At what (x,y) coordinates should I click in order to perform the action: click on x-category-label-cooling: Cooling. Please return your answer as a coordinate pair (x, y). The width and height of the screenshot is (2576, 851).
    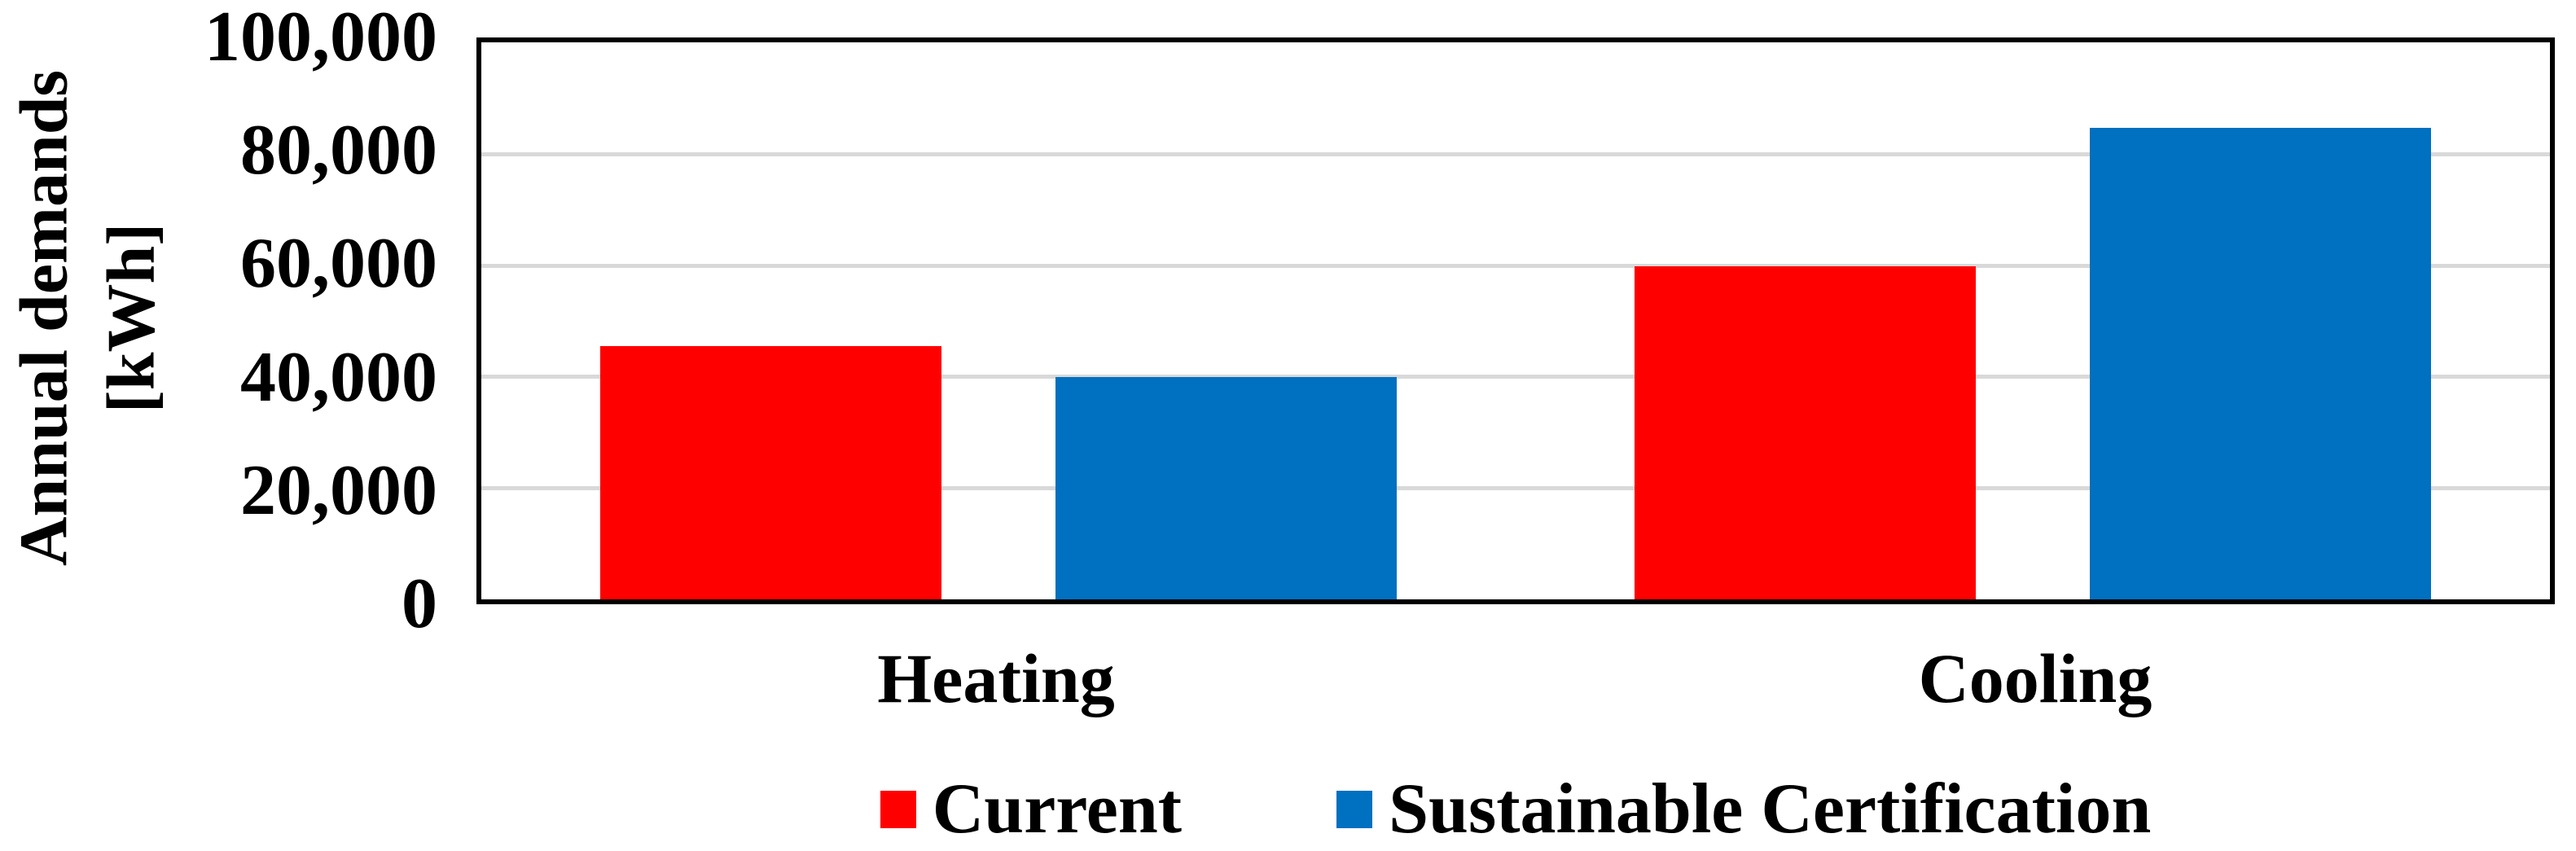
    Looking at the image, I should click on (2035, 678).